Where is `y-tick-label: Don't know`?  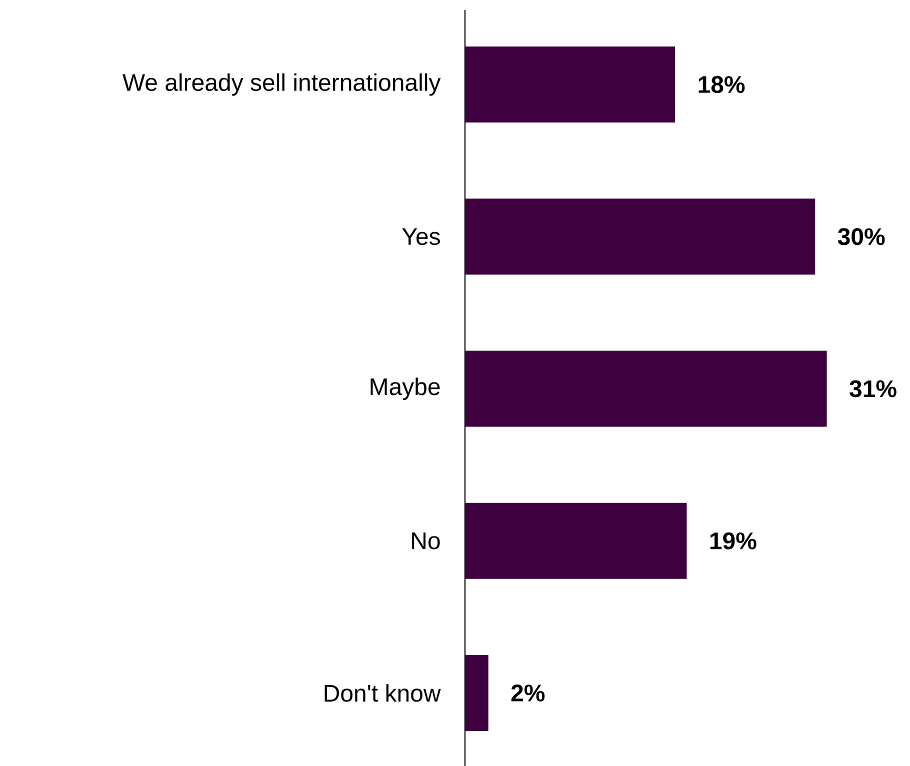
y-tick-label: Don't know is located at coordinates (382, 693).